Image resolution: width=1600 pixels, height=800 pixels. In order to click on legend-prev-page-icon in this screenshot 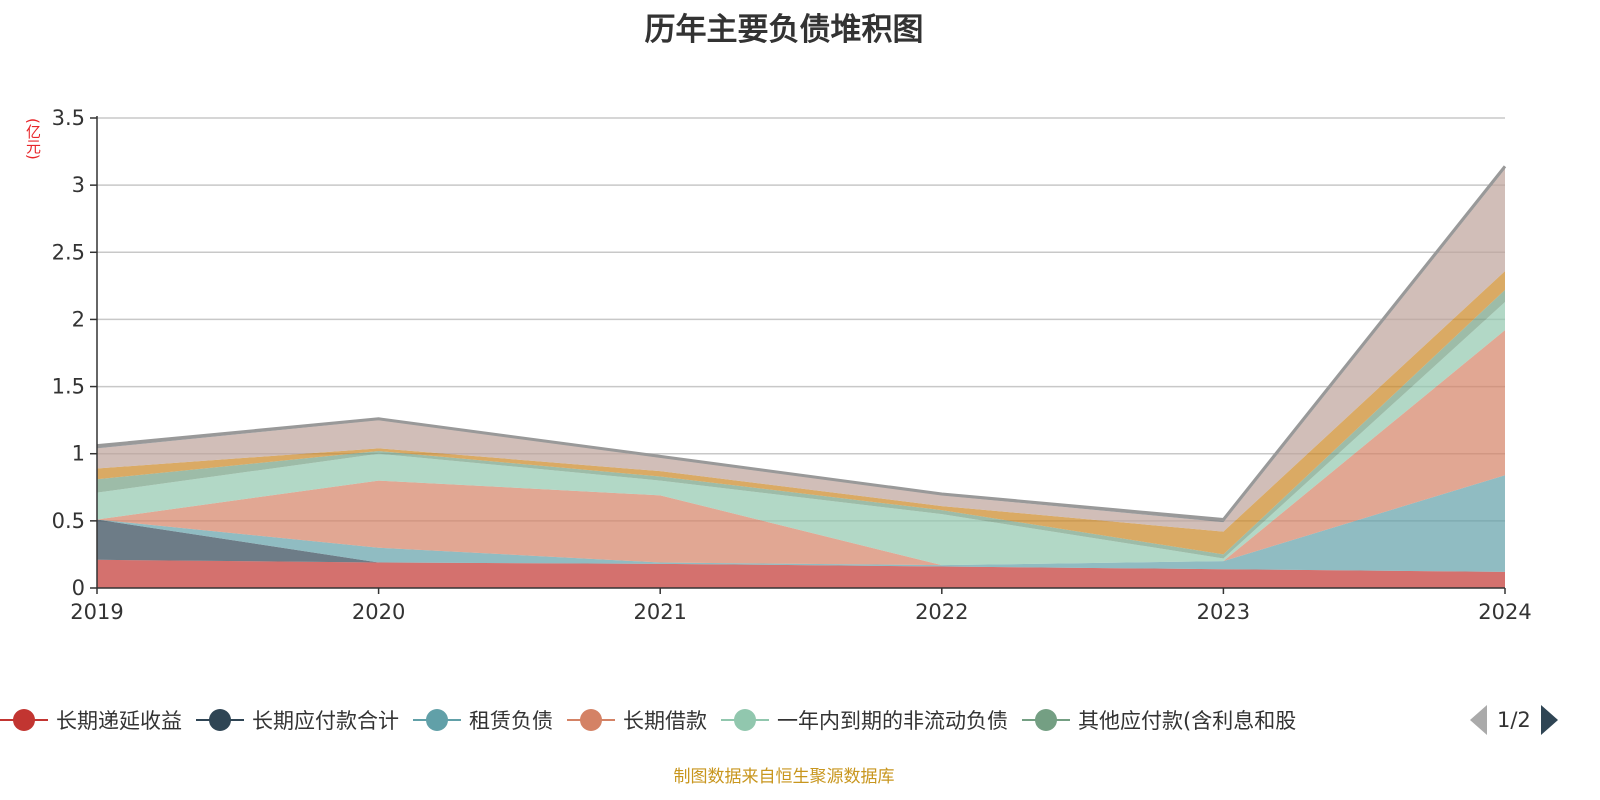, I will do `click(1478, 720)`.